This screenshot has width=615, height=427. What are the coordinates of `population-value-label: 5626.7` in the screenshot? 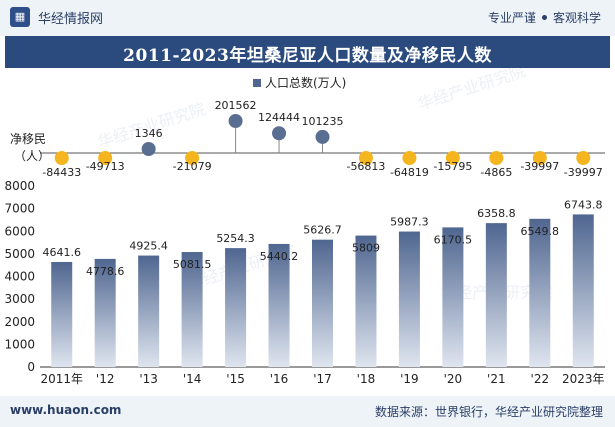 It's located at (322, 230).